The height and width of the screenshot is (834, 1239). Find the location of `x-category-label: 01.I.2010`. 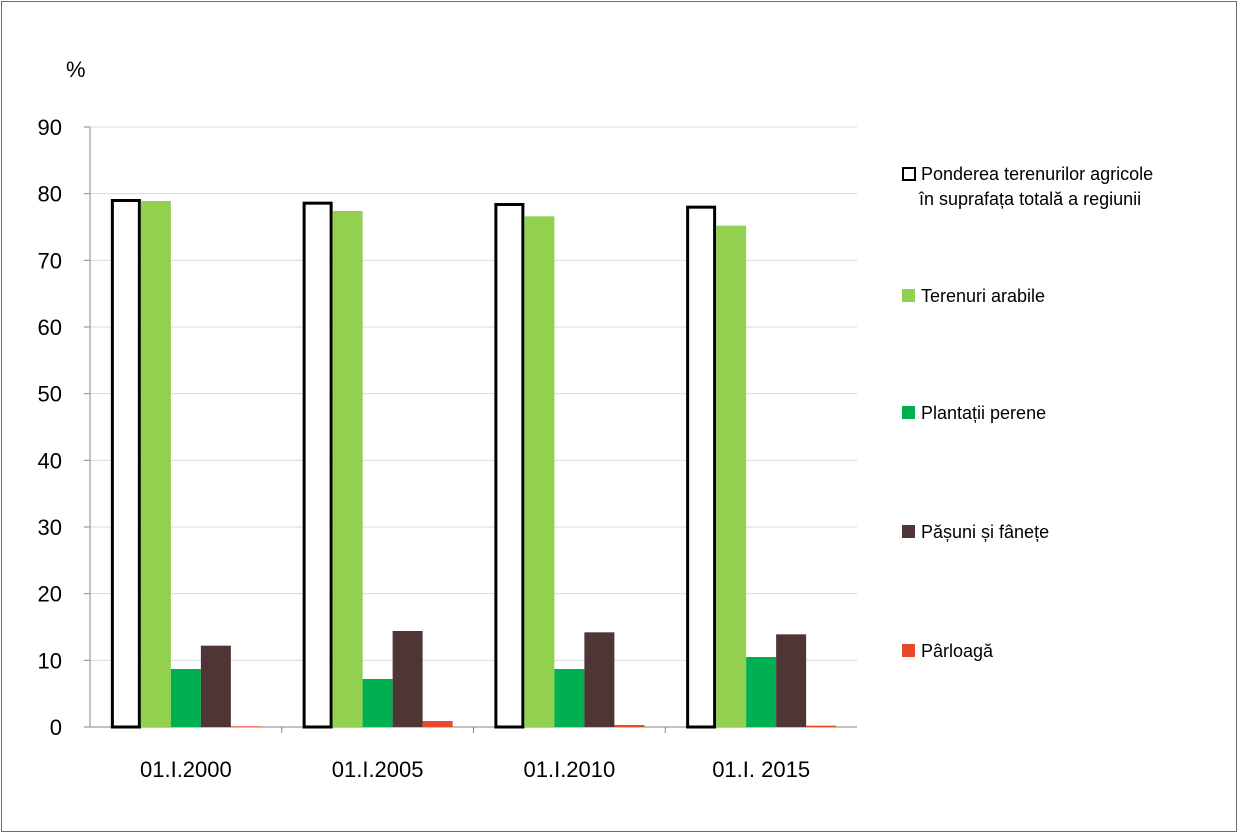

x-category-label: 01.I.2010 is located at coordinates (570, 769).